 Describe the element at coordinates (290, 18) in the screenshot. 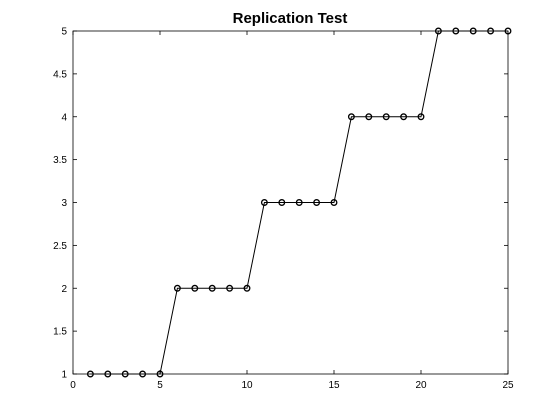

I see `chart-title: Replication Test` at that location.